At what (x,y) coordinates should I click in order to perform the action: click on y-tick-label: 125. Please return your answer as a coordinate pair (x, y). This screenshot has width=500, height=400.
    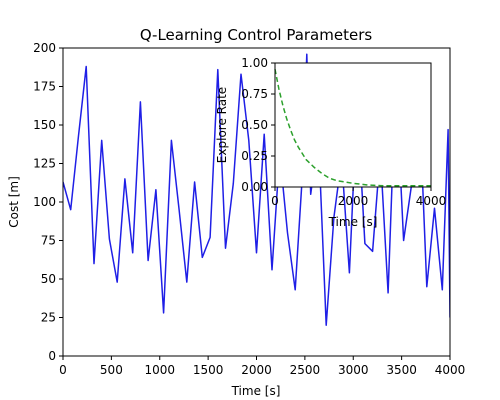
    Looking at the image, I should click on (44, 164).